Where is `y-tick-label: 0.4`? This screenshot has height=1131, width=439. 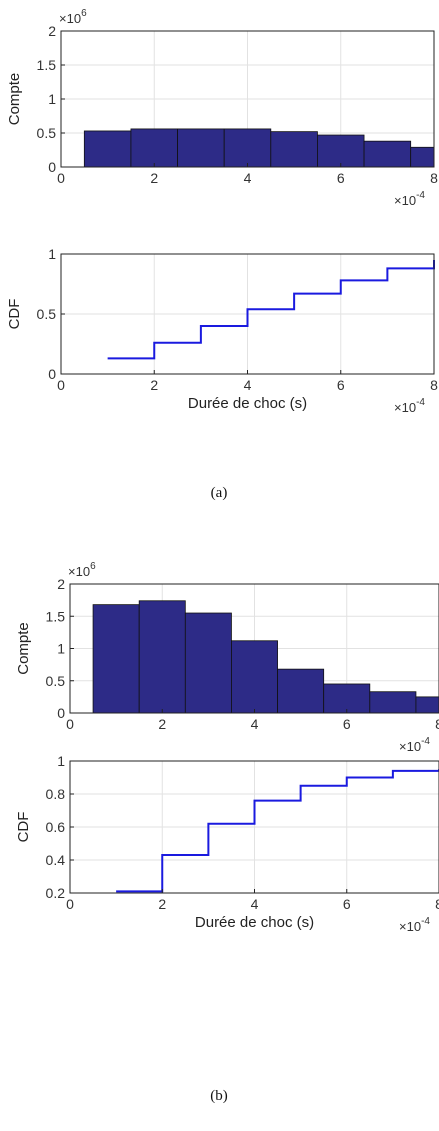
y-tick-label: 0.4 is located at coordinates (56, 860).